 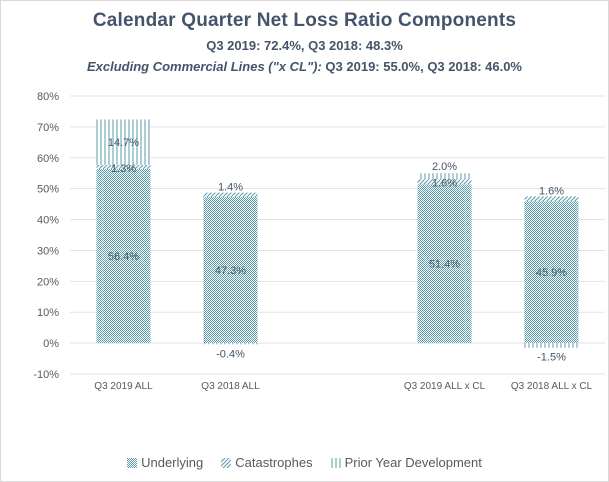 I want to click on legend-label-catastrophes: Catastrophes, so click(x=274, y=462).